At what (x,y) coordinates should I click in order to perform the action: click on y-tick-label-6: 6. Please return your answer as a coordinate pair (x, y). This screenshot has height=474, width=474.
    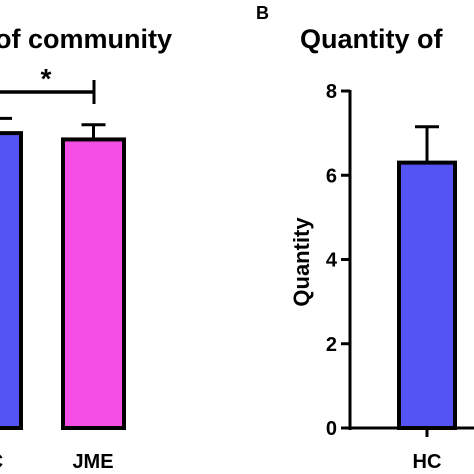
    Looking at the image, I should click on (331, 176).